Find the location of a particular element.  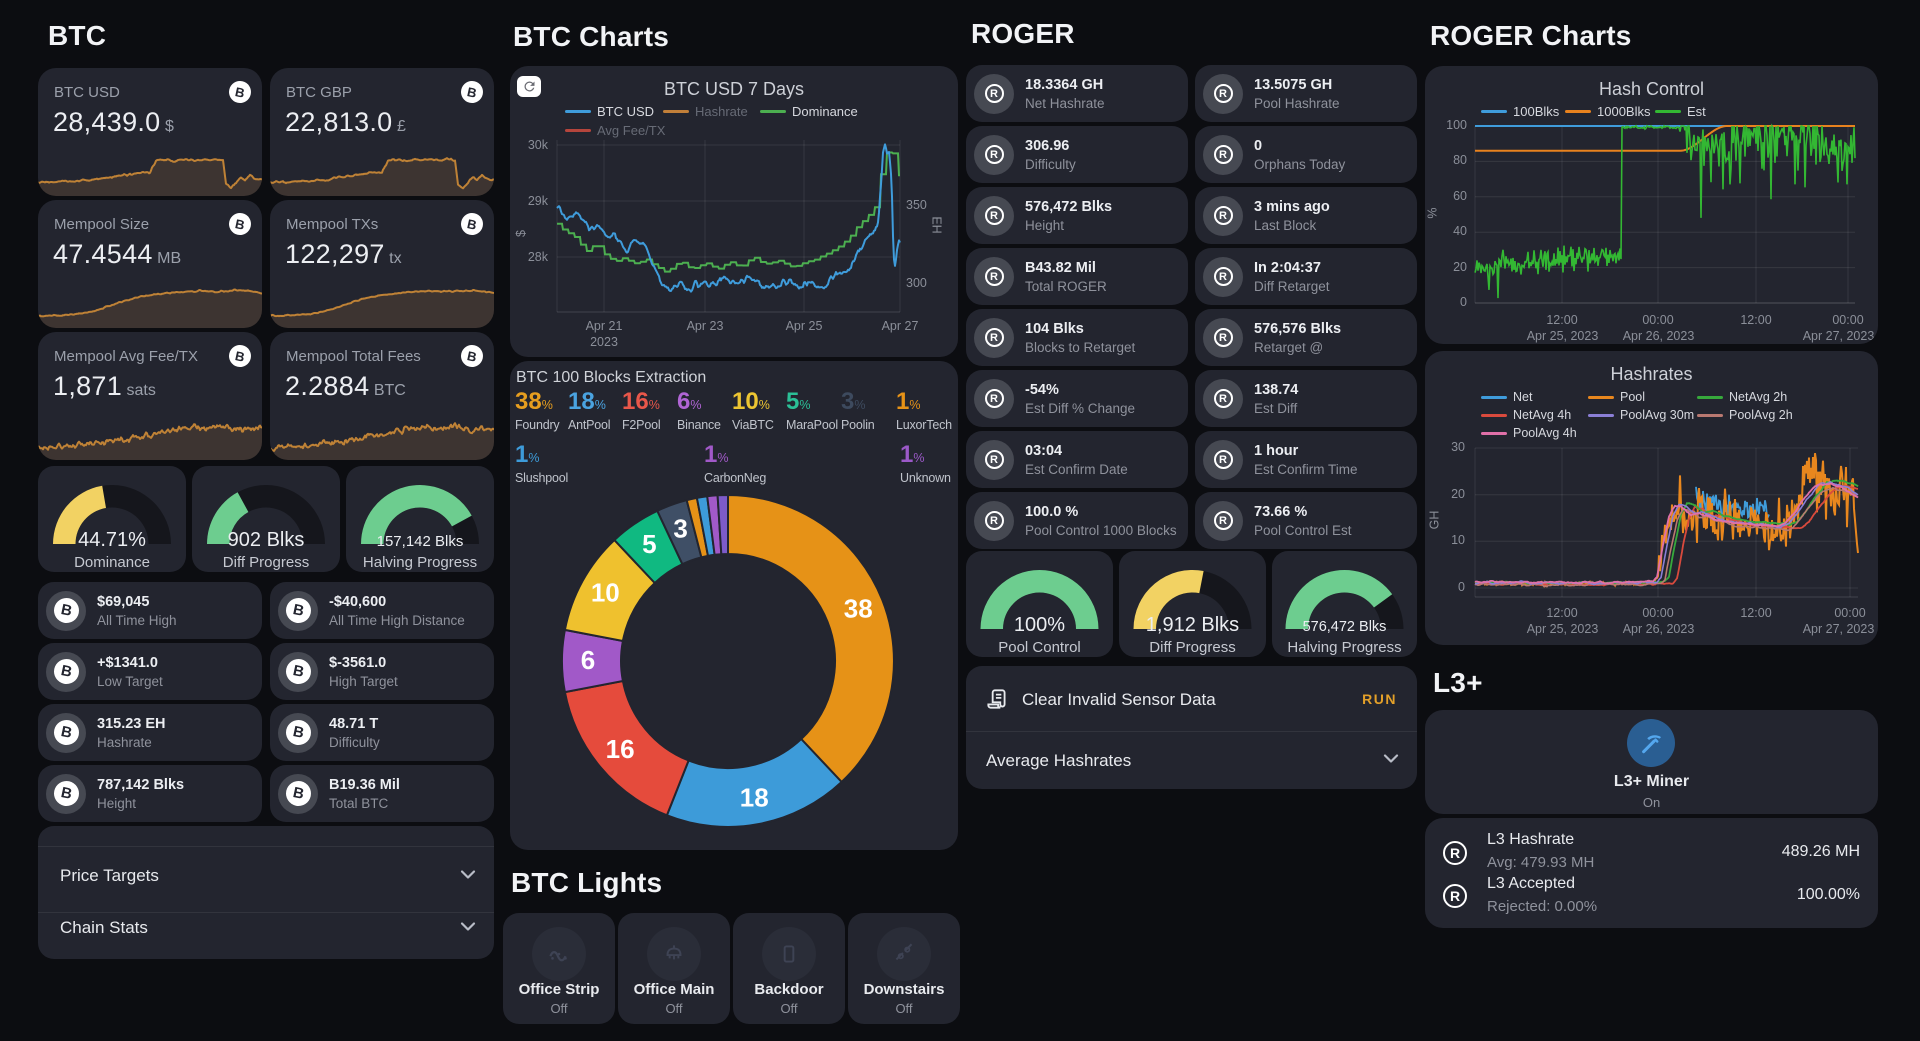

svg-text: 1,912 Blks is located at coordinates (1192, 625).